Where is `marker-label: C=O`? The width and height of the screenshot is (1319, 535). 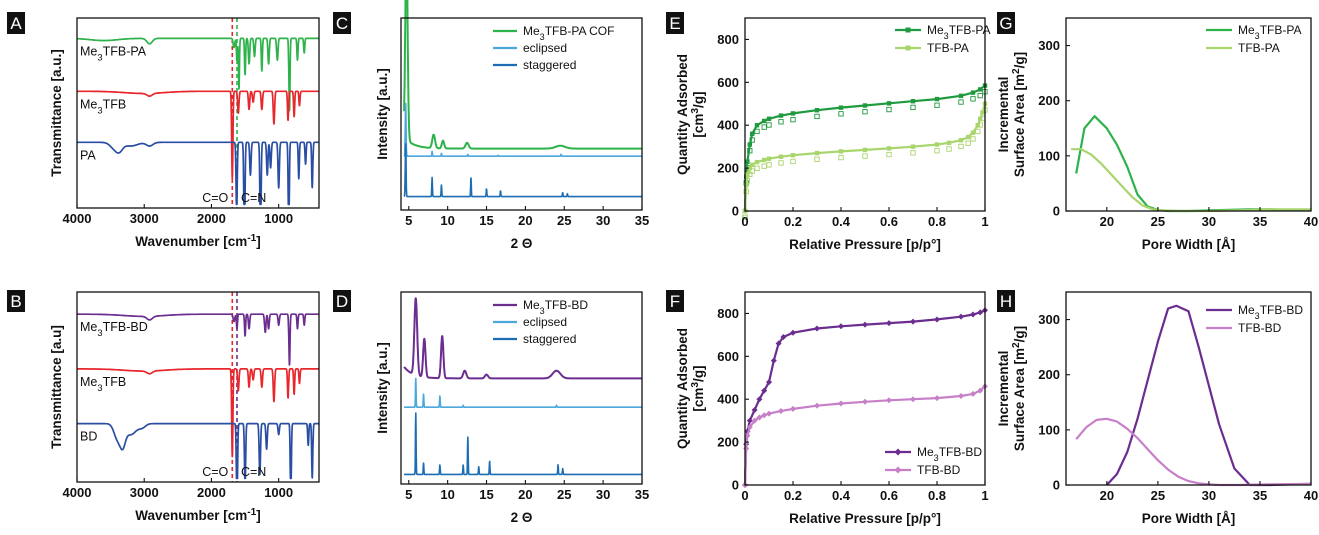 marker-label: C=O is located at coordinates (215, 198).